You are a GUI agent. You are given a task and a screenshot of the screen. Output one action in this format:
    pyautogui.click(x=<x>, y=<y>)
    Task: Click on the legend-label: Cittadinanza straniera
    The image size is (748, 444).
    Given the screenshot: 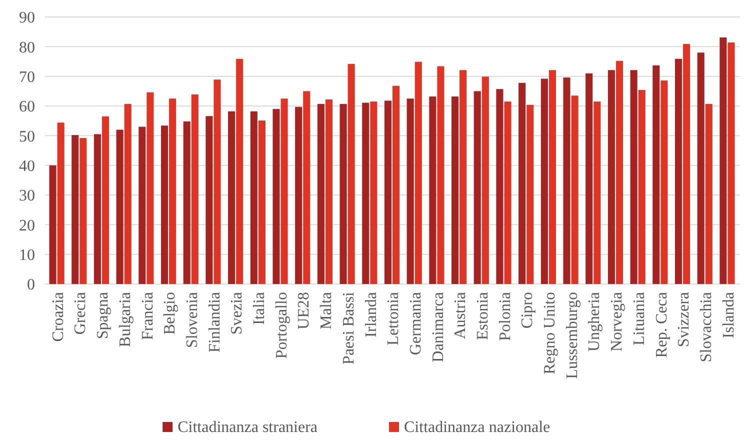 What is the action you would take?
    pyautogui.click(x=248, y=427)
    